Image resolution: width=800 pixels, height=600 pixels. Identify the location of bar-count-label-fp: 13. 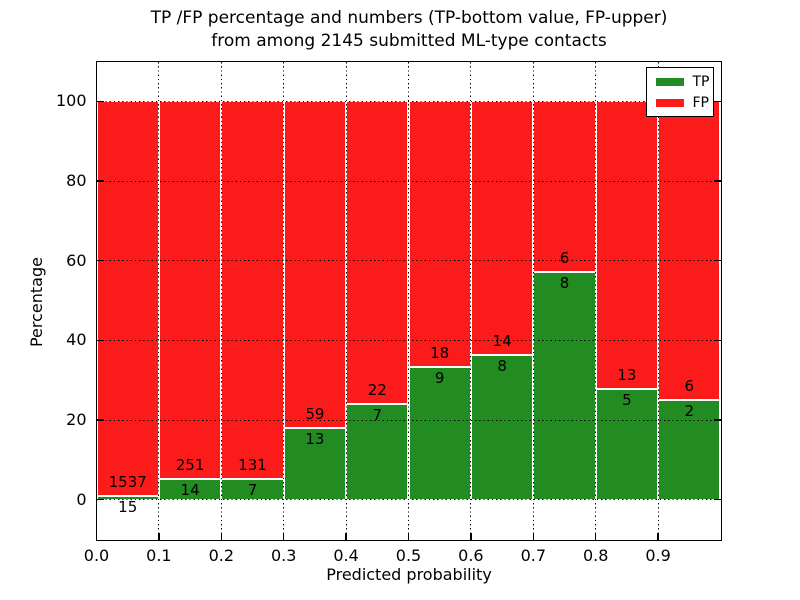
(627, 375).